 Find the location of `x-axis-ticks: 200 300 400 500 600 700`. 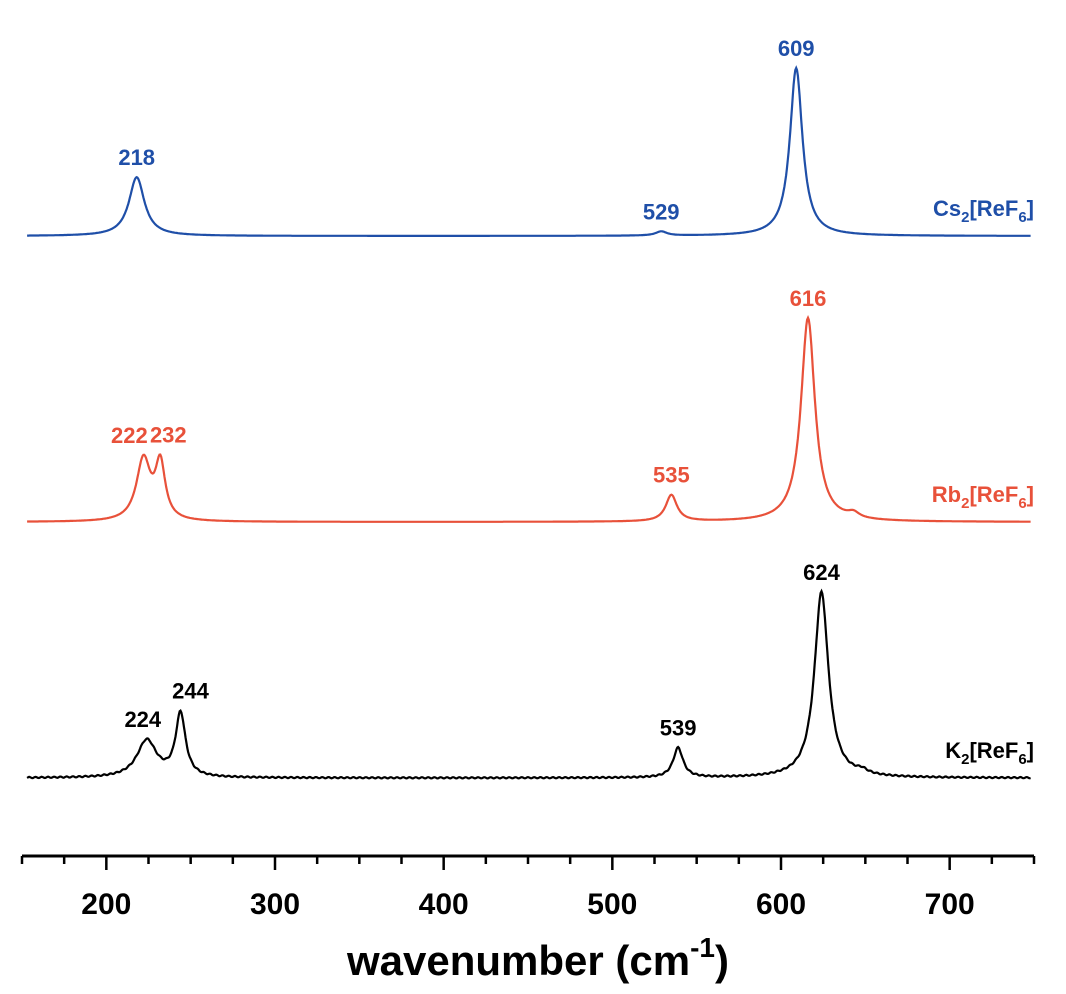

x-axis-ticks: 200 300 400 500 600 700 is located at coordinates (528, 888).